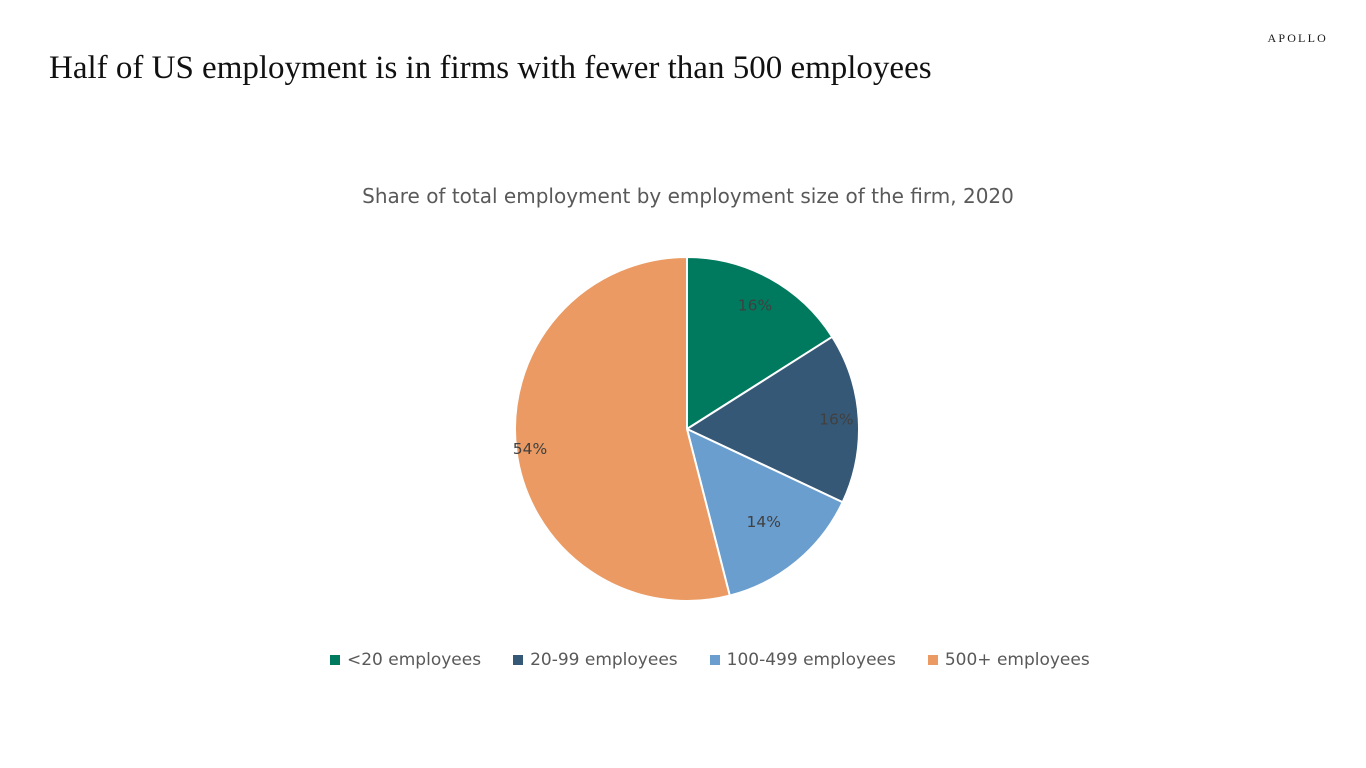 The image size is (1366, 768). I want to click on slice-data-label: 14%, so click(764, 522).